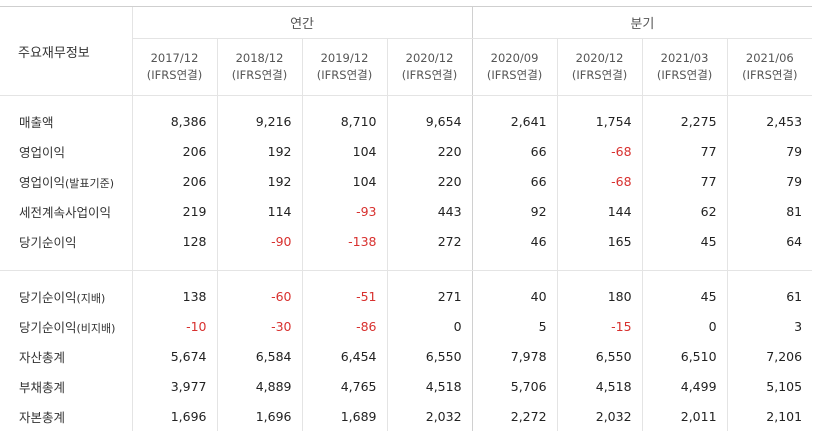 The image size is (813, 442). I want to click on value-cell: 79, so click(769, 151).